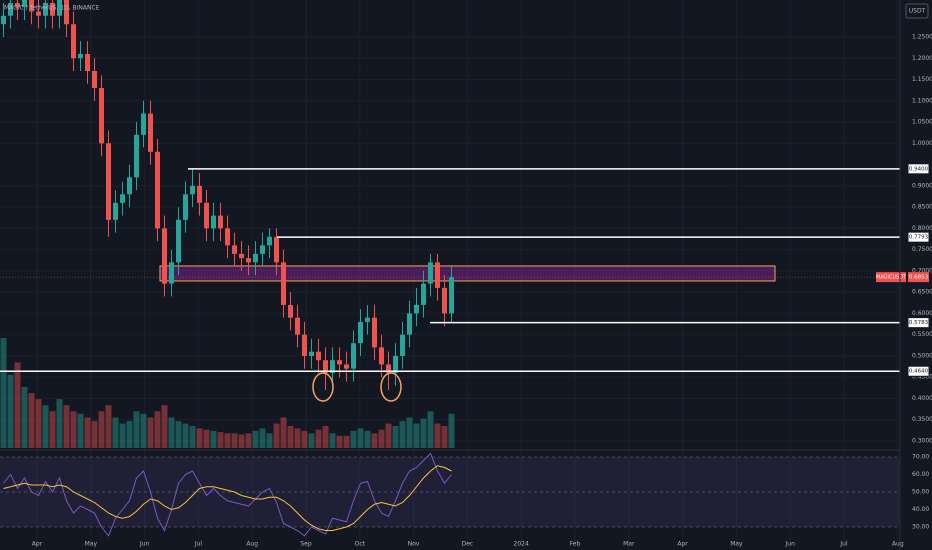  I want to click on x-tick-label: 2024, so click(521, 544).